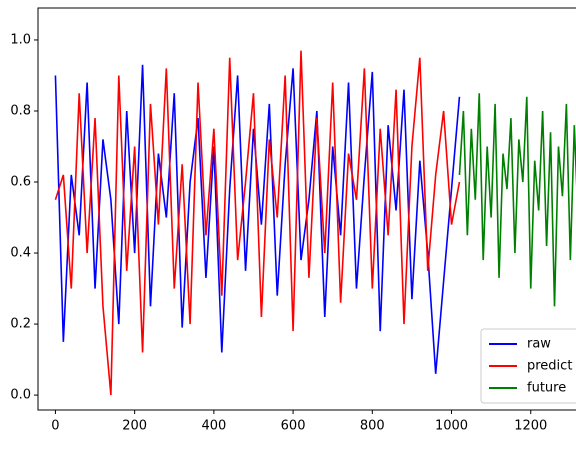 The image size is (576, 450). I want to click on legend-box, so click(528, 366).